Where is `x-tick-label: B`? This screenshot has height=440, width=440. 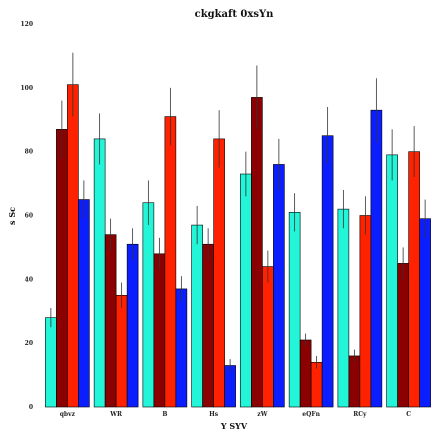 x-tick-label: B is located at coordinates (164, 414).